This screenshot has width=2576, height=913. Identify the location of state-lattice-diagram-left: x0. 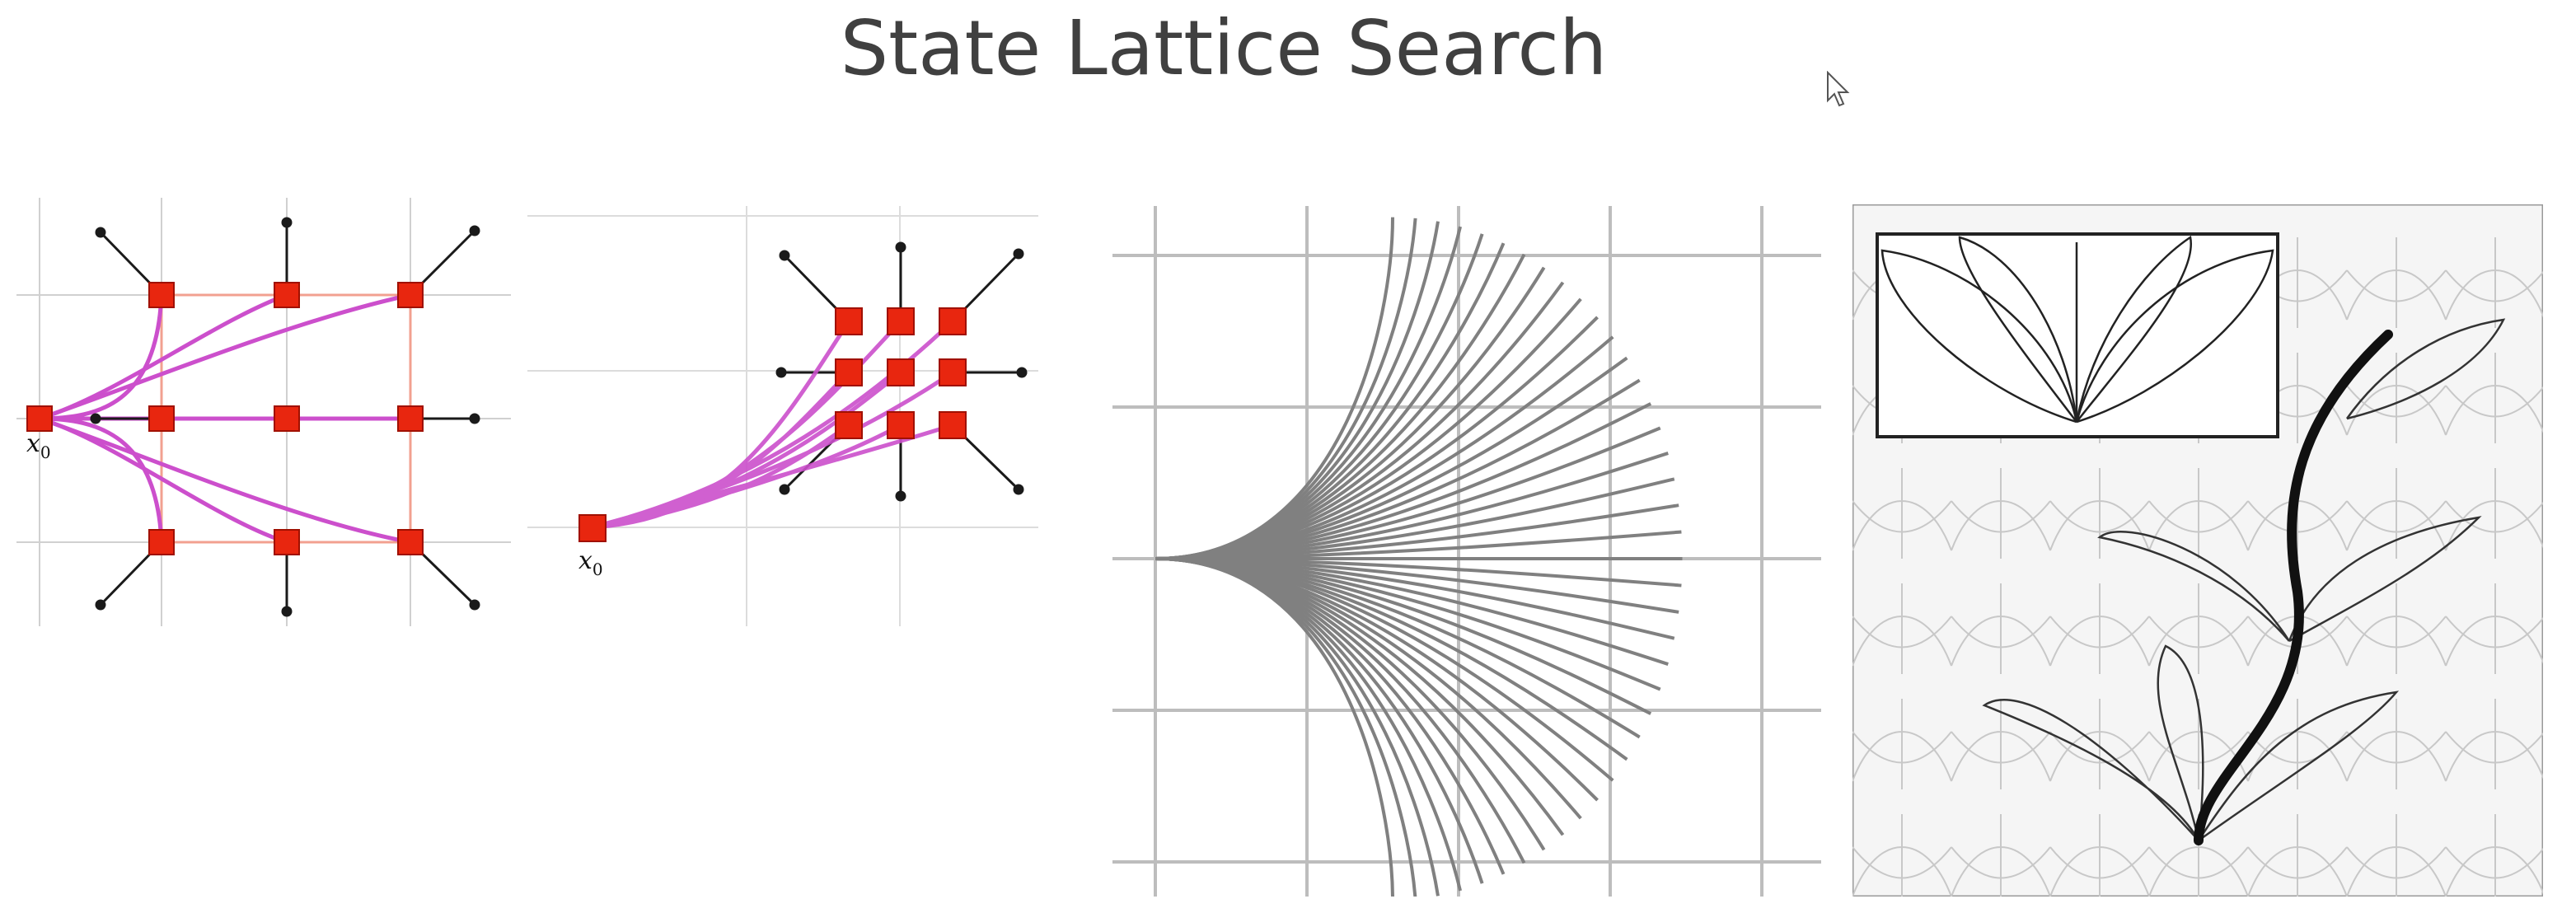
(263, 412).